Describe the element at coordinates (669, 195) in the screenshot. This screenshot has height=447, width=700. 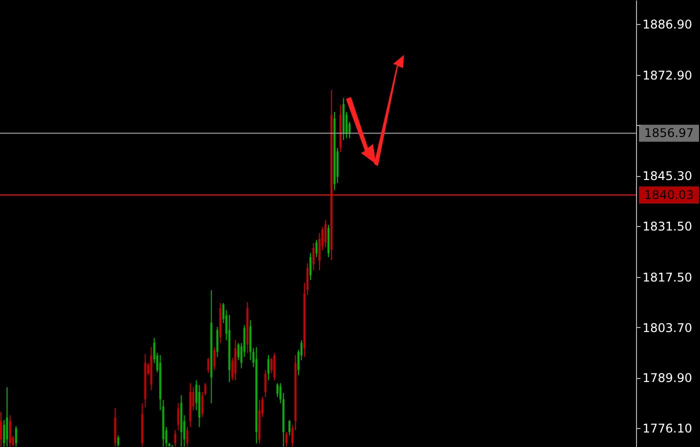
I see `ref-line-label: 1840.03` at that location.